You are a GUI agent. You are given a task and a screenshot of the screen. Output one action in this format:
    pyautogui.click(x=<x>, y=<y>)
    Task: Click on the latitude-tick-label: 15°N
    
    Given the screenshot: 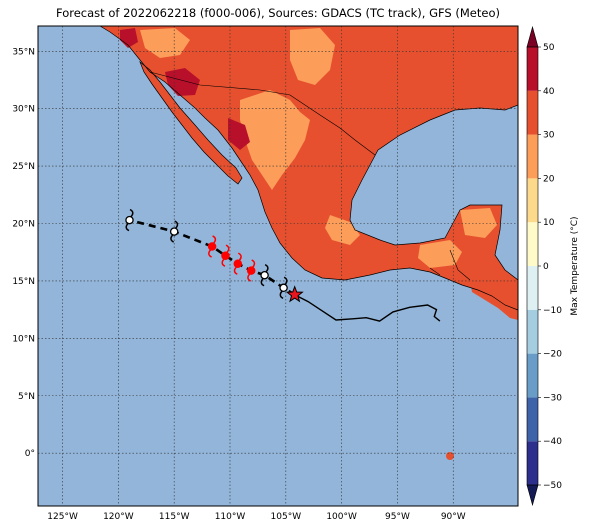 What is the action you would take?
    pyautogui.click(x=23, y=282)
    